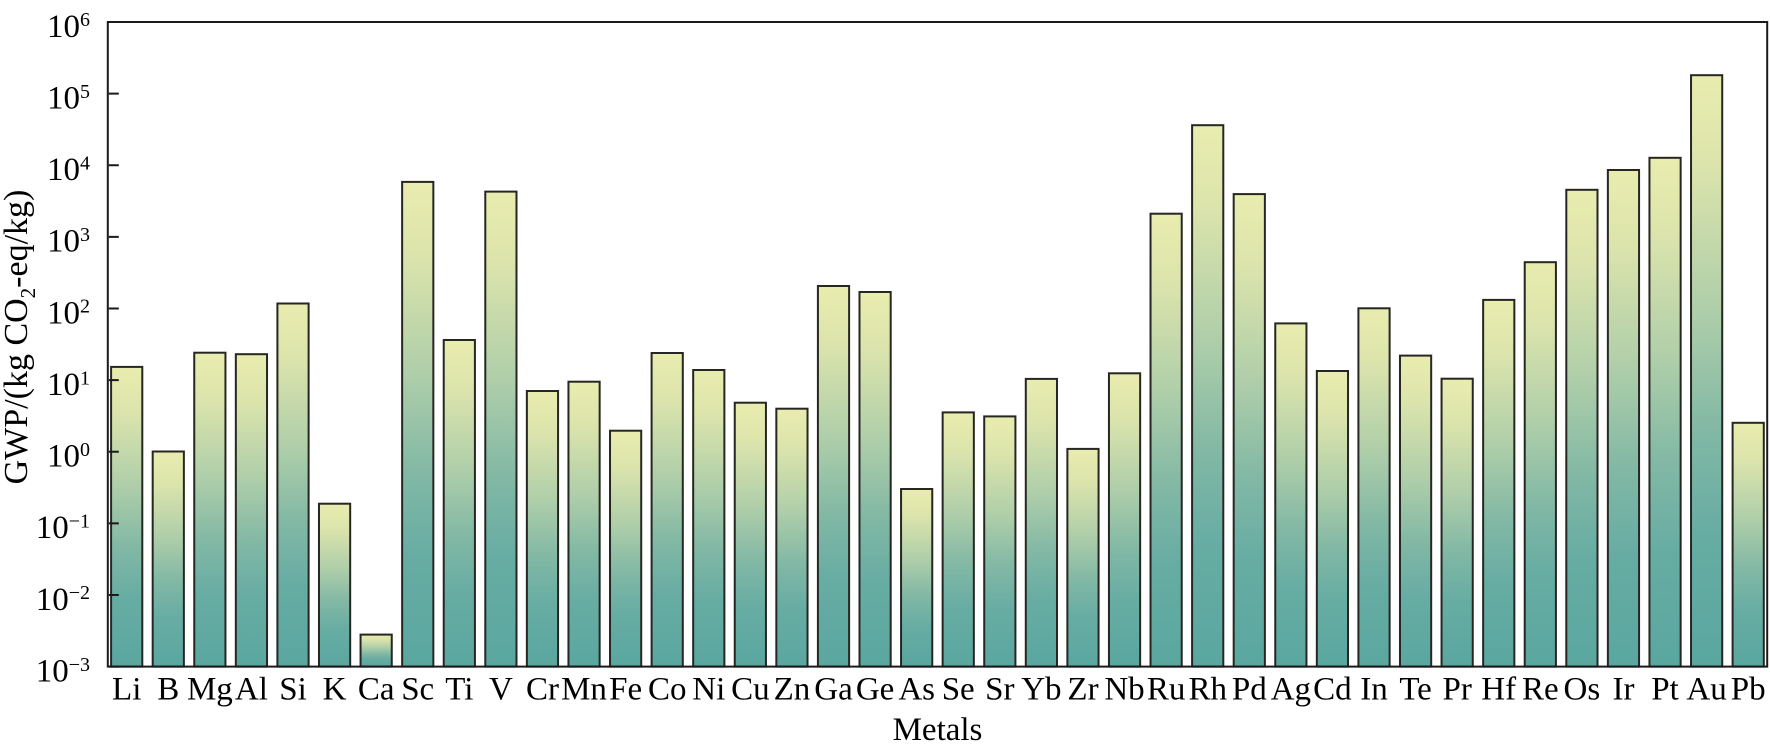 This screenshot has height=750, width=1770. What do you see at coordinates (68, 385) in the screenshot?
I see `svg-text: 10¹` at bounding box center [68, 385].